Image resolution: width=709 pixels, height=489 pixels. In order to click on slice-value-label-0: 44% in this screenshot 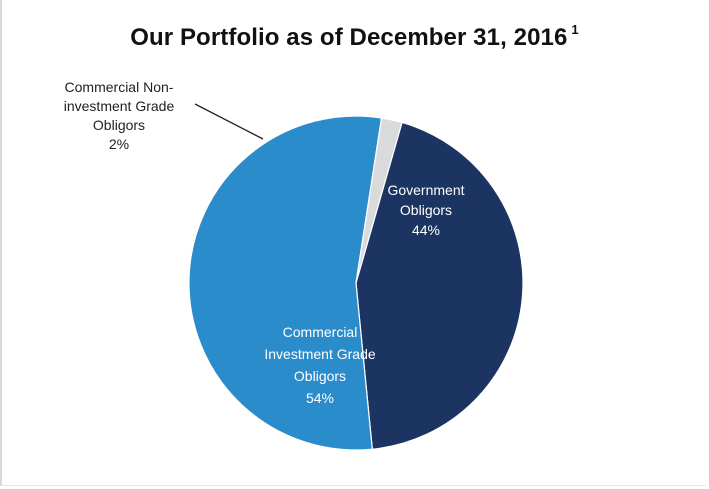, I will do `click(426, 230)`.